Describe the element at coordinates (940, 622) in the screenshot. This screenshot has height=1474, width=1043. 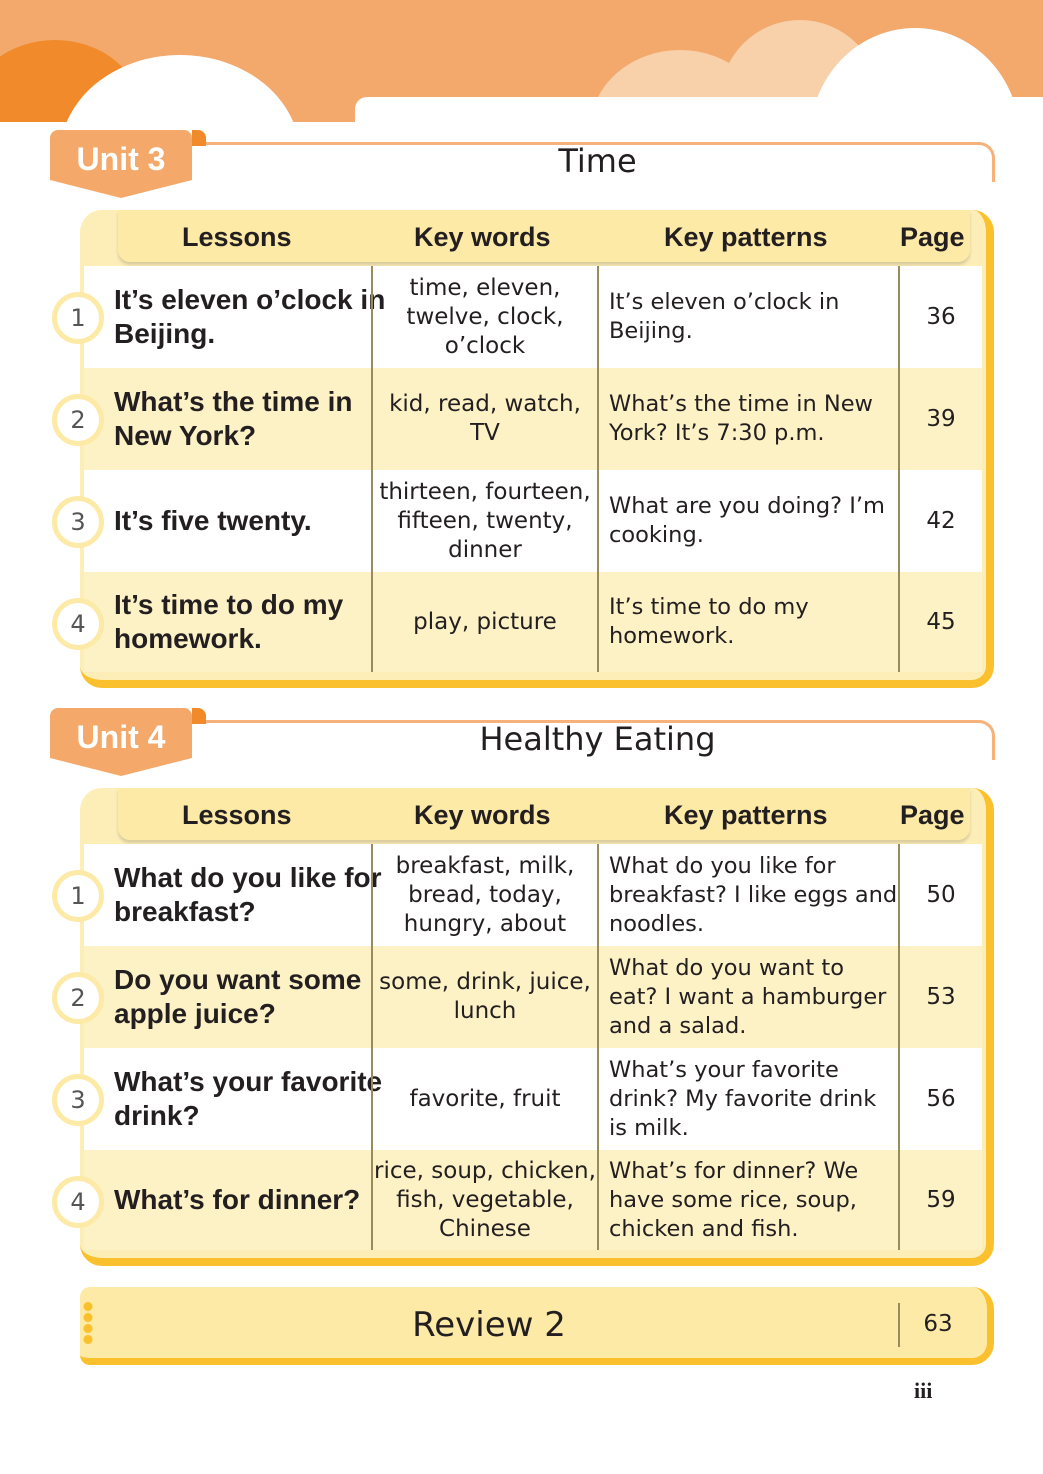
I see `page-ref: 45` at that location.